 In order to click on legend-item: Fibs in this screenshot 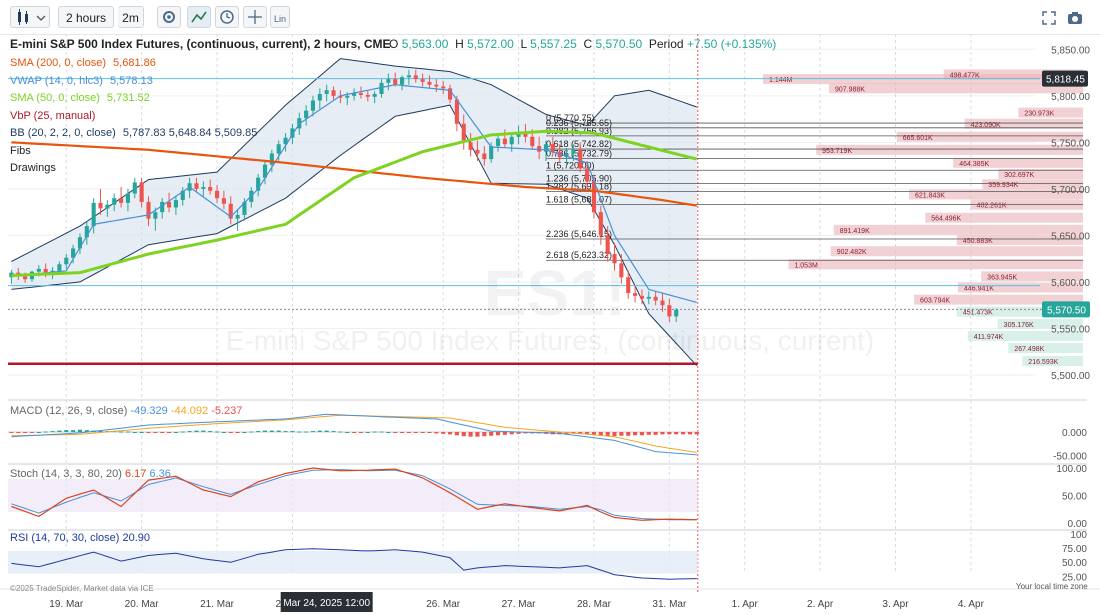, I will do `click(22, 151)`.